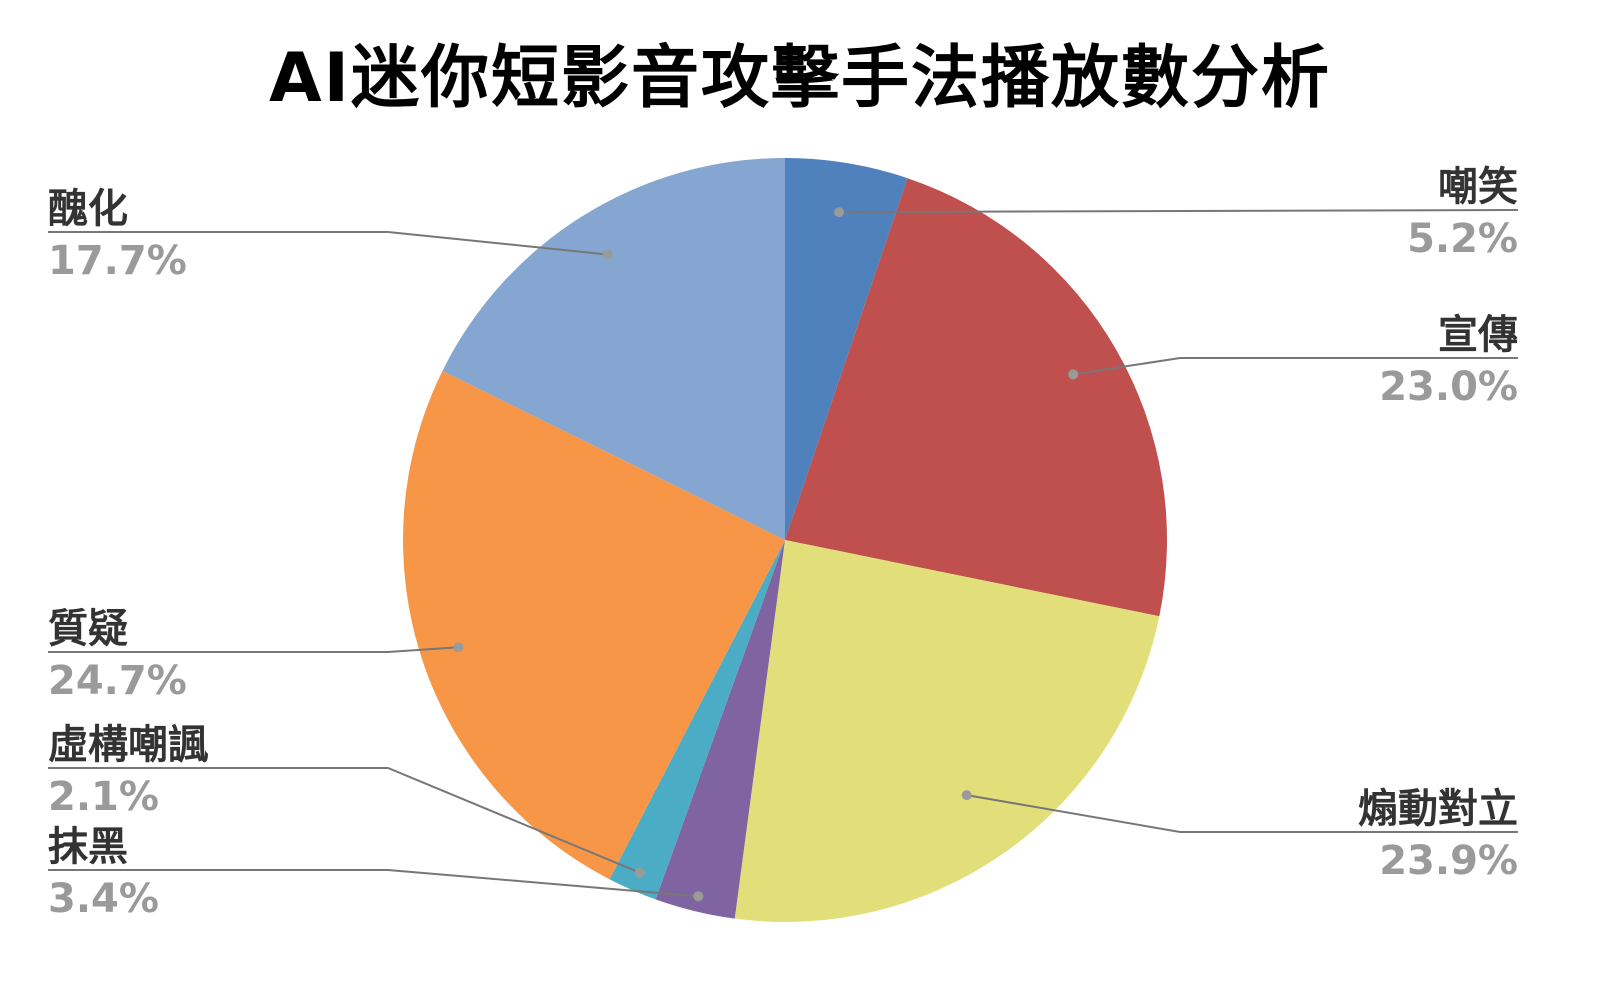 The height and width of the screenshot is (989, 1600). Describe the element at coordinates (128, 745) in the screenshot. I see `slice-label-4: 虛構嘲諷` at that location.